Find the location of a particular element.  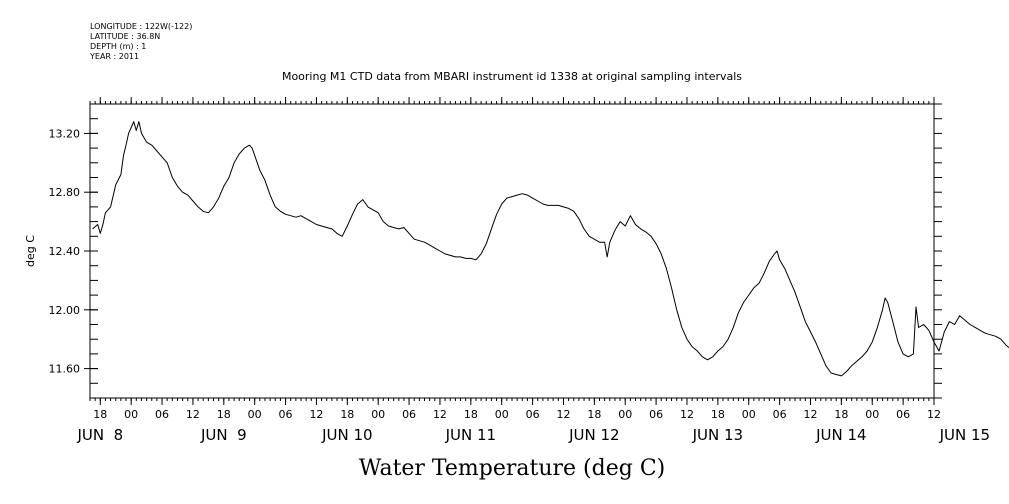

x-day-label: JUN 9 is located at coordinates (223, 435).